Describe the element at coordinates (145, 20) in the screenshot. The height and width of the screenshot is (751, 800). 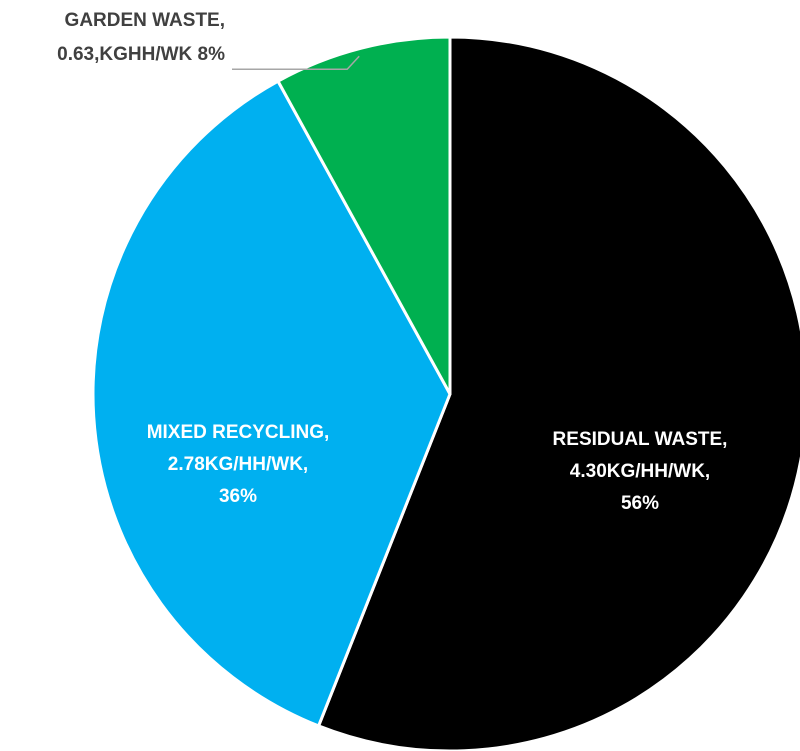
I see `data-label-line: GARDEN WASTE,` at that location.